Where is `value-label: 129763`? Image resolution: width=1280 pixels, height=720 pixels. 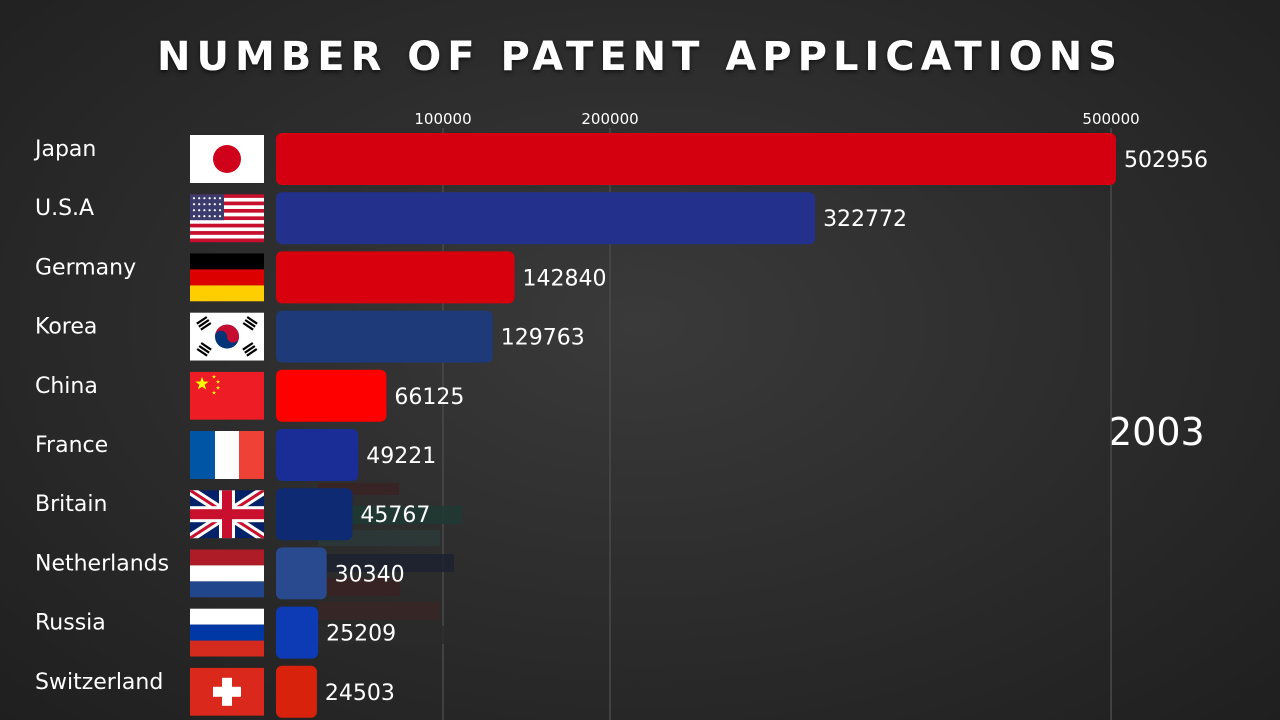
value-label: 129763 is located at coordinates (543, 338).